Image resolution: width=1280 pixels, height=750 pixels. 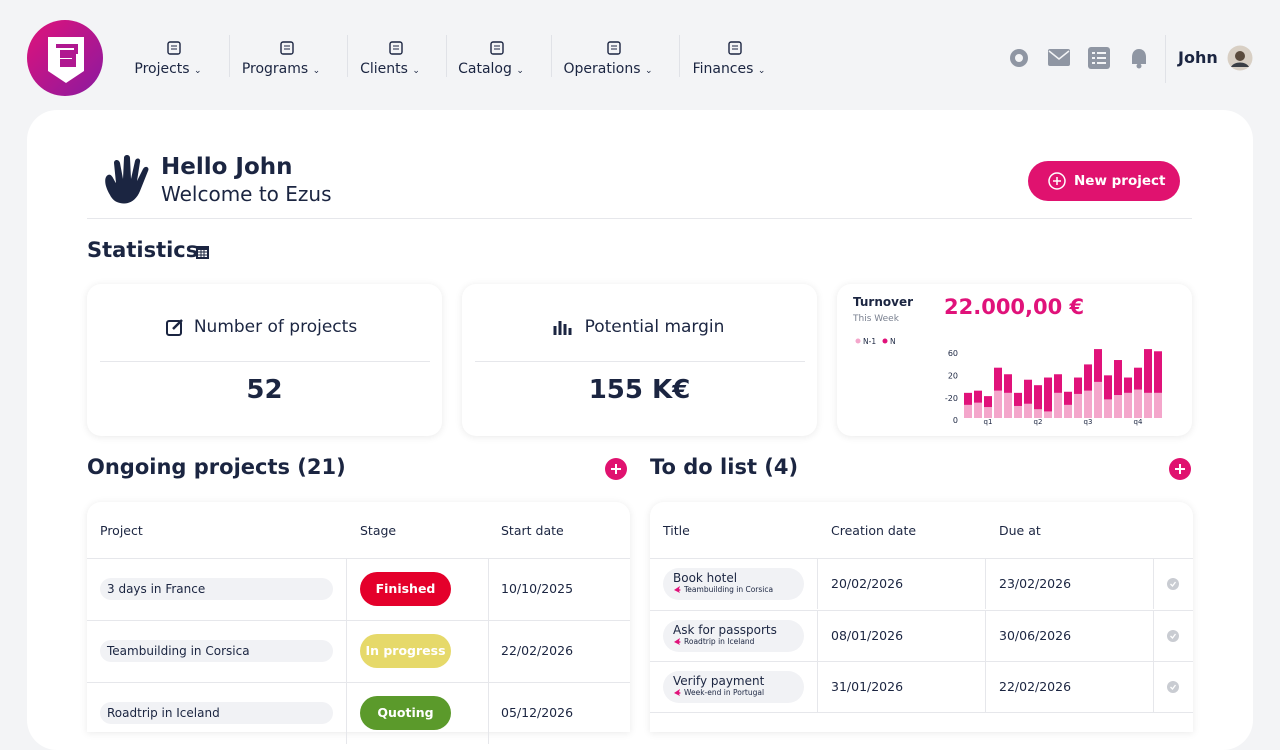 What do you see at coordinates (1020, 530) in the screenshot?
I see `column-header: Due at` at bounding box center [1020, 530].